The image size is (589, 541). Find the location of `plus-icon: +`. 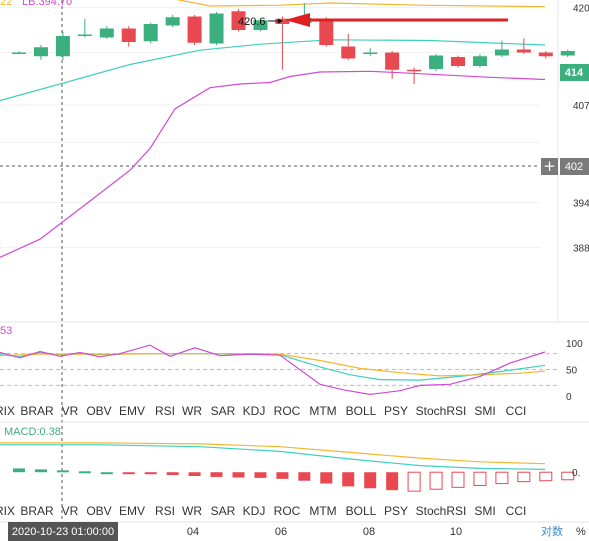

plus-icon: + is located at coordinates (549, 166).